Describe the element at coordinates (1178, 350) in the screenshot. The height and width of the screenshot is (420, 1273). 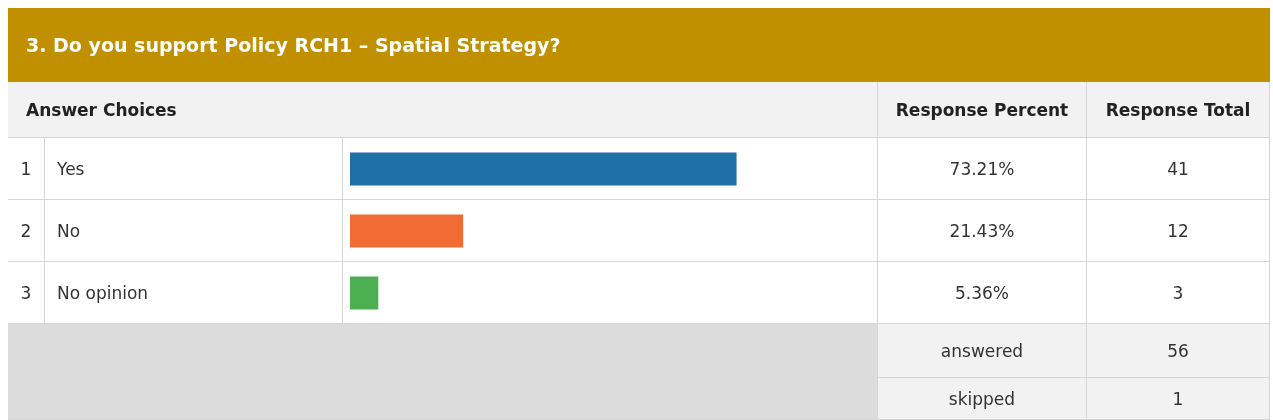
I see `text: 56` at that location.